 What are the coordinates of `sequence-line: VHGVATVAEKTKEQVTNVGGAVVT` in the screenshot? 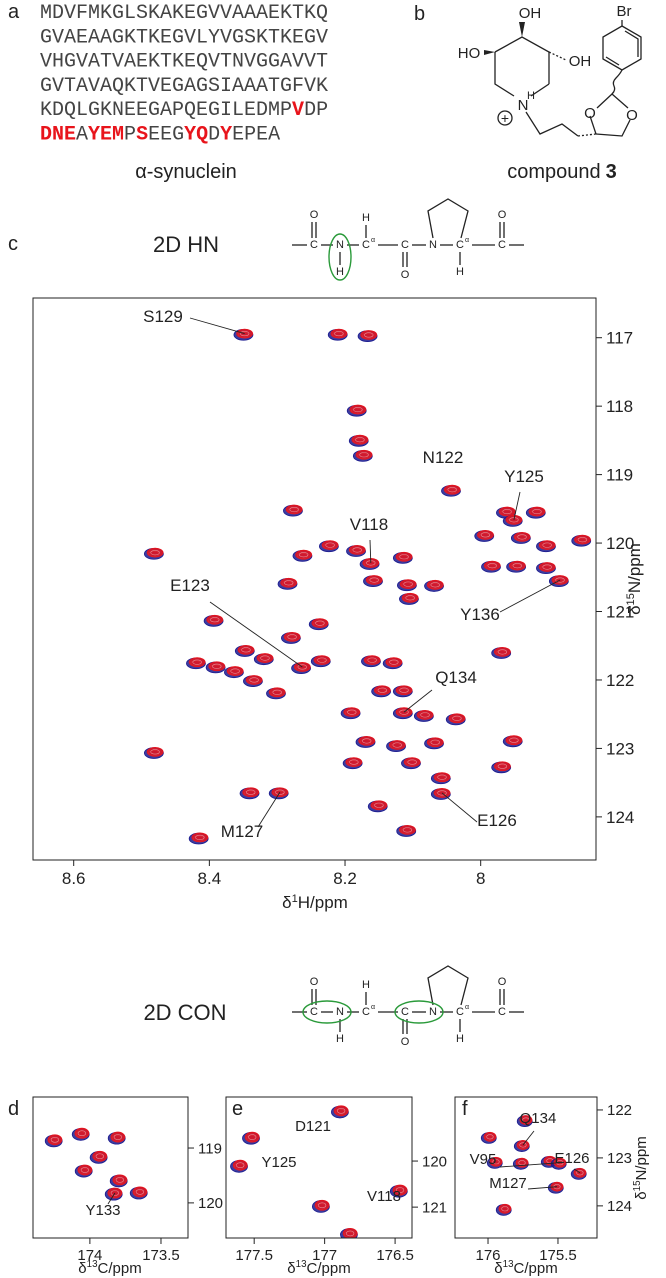 It's located at (184, 62).